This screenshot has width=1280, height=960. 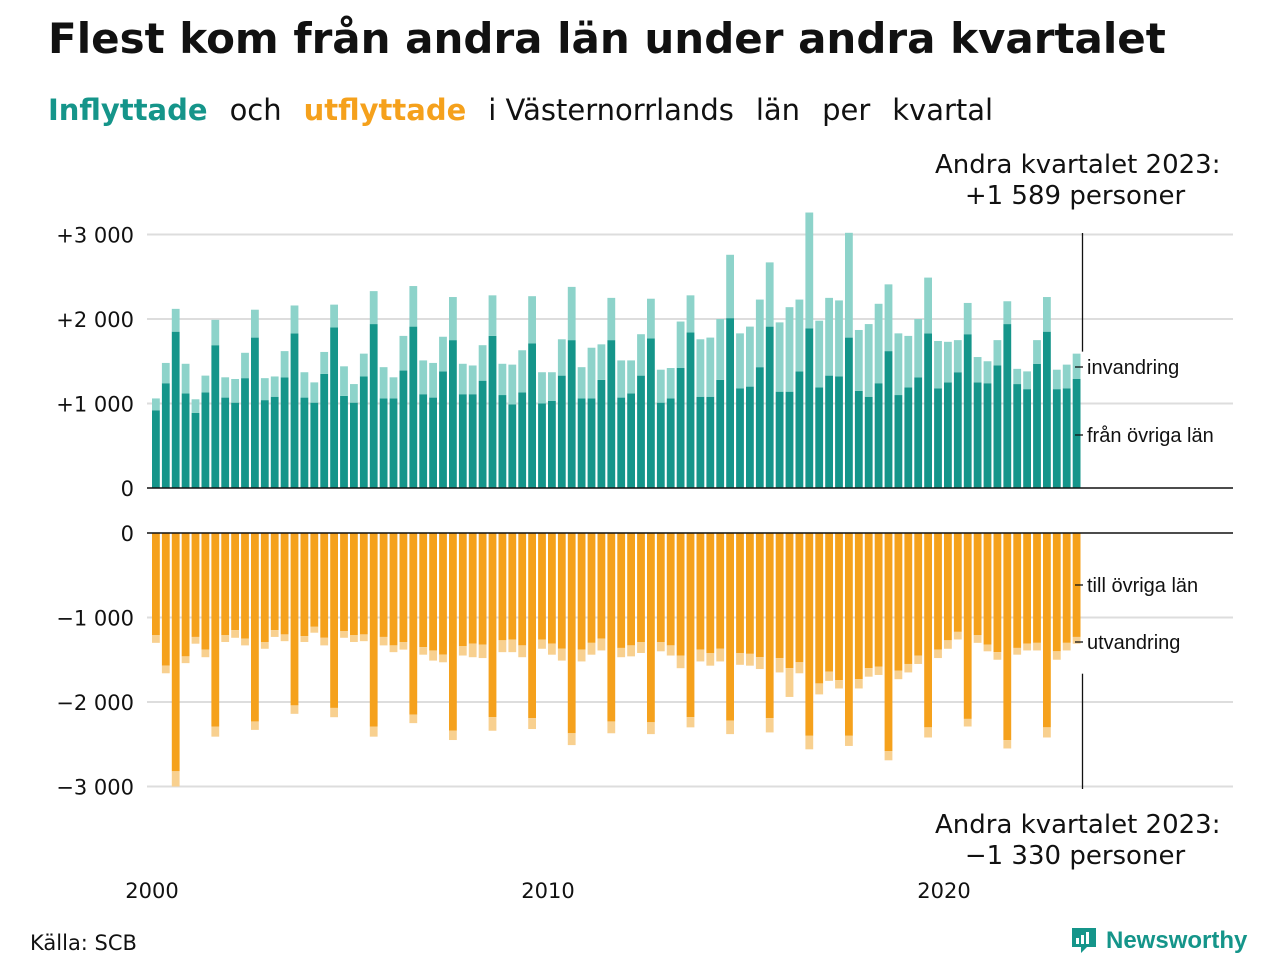 What do you see at coordinates (255, 110) in the screenshot?
I see `subtitle-och: och` at bounding box center [255, 110].